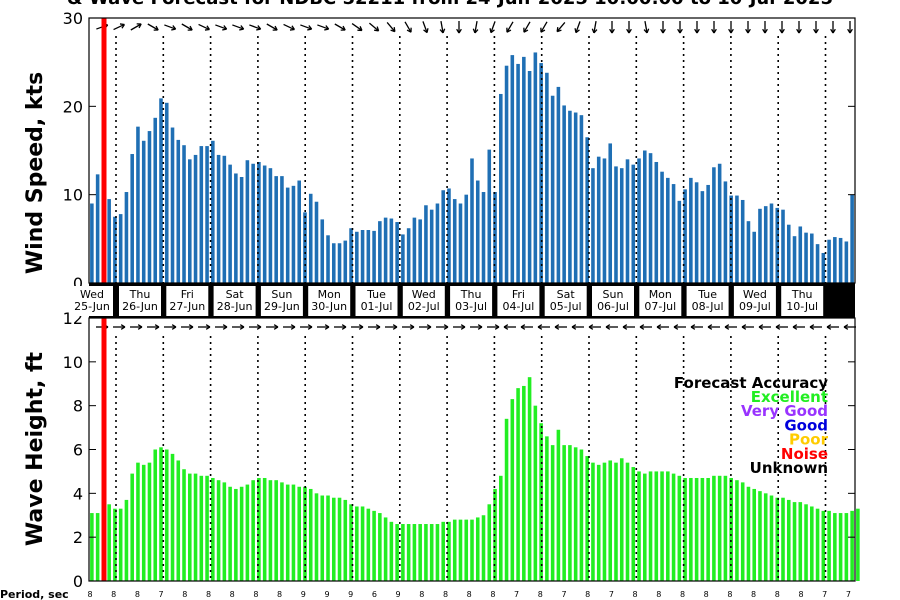 Image resolution: width=900 pixels, height=600 pixels. What do you see at coordinates (563, 594) in the screenshot?
I see `period-value: 7` at bounding box center [563, 594].